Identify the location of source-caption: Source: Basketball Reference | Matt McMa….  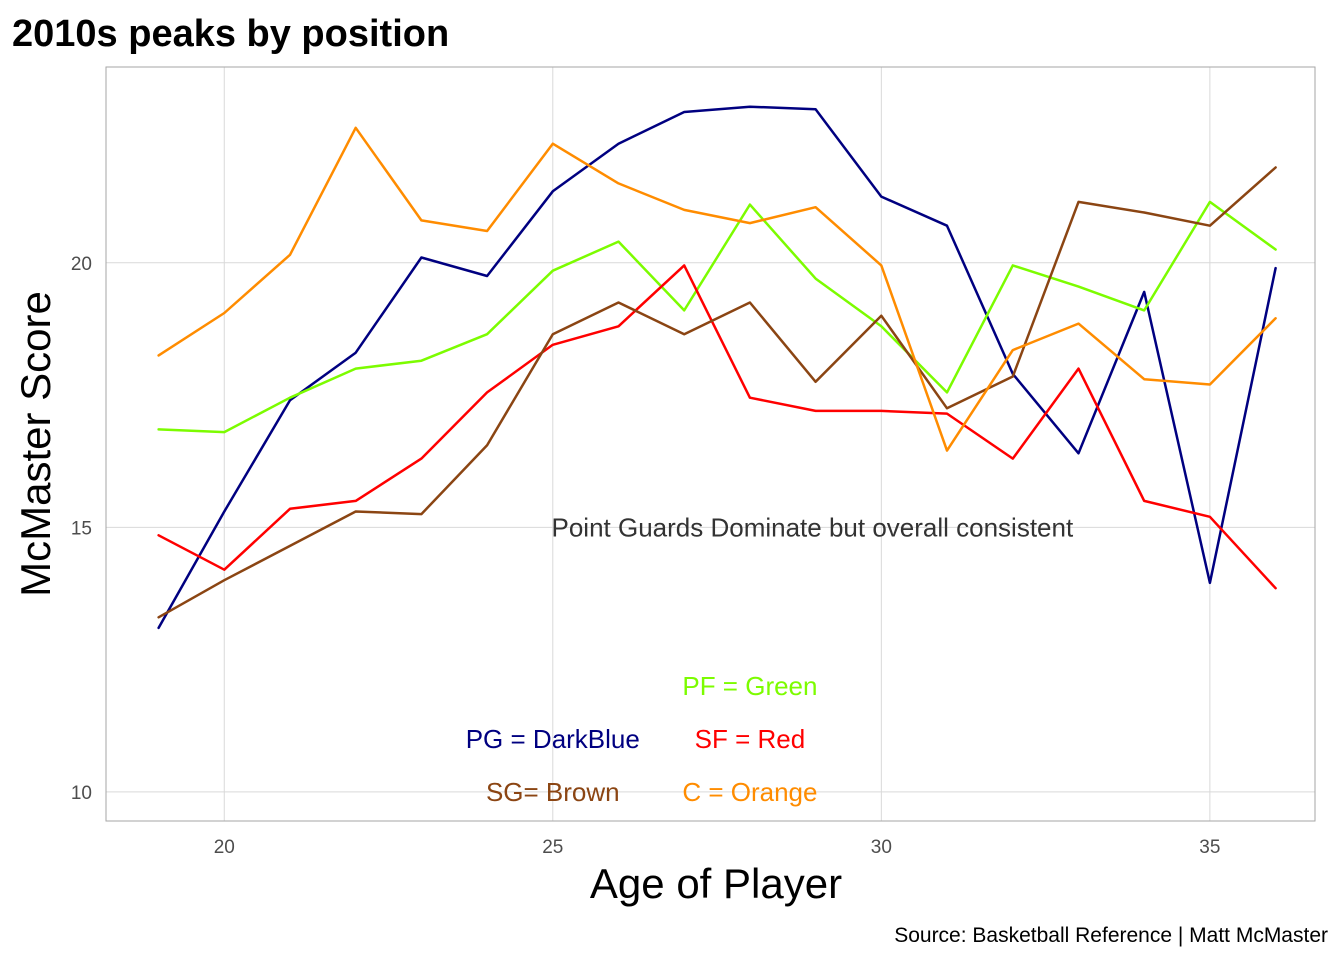
(1111, 935).